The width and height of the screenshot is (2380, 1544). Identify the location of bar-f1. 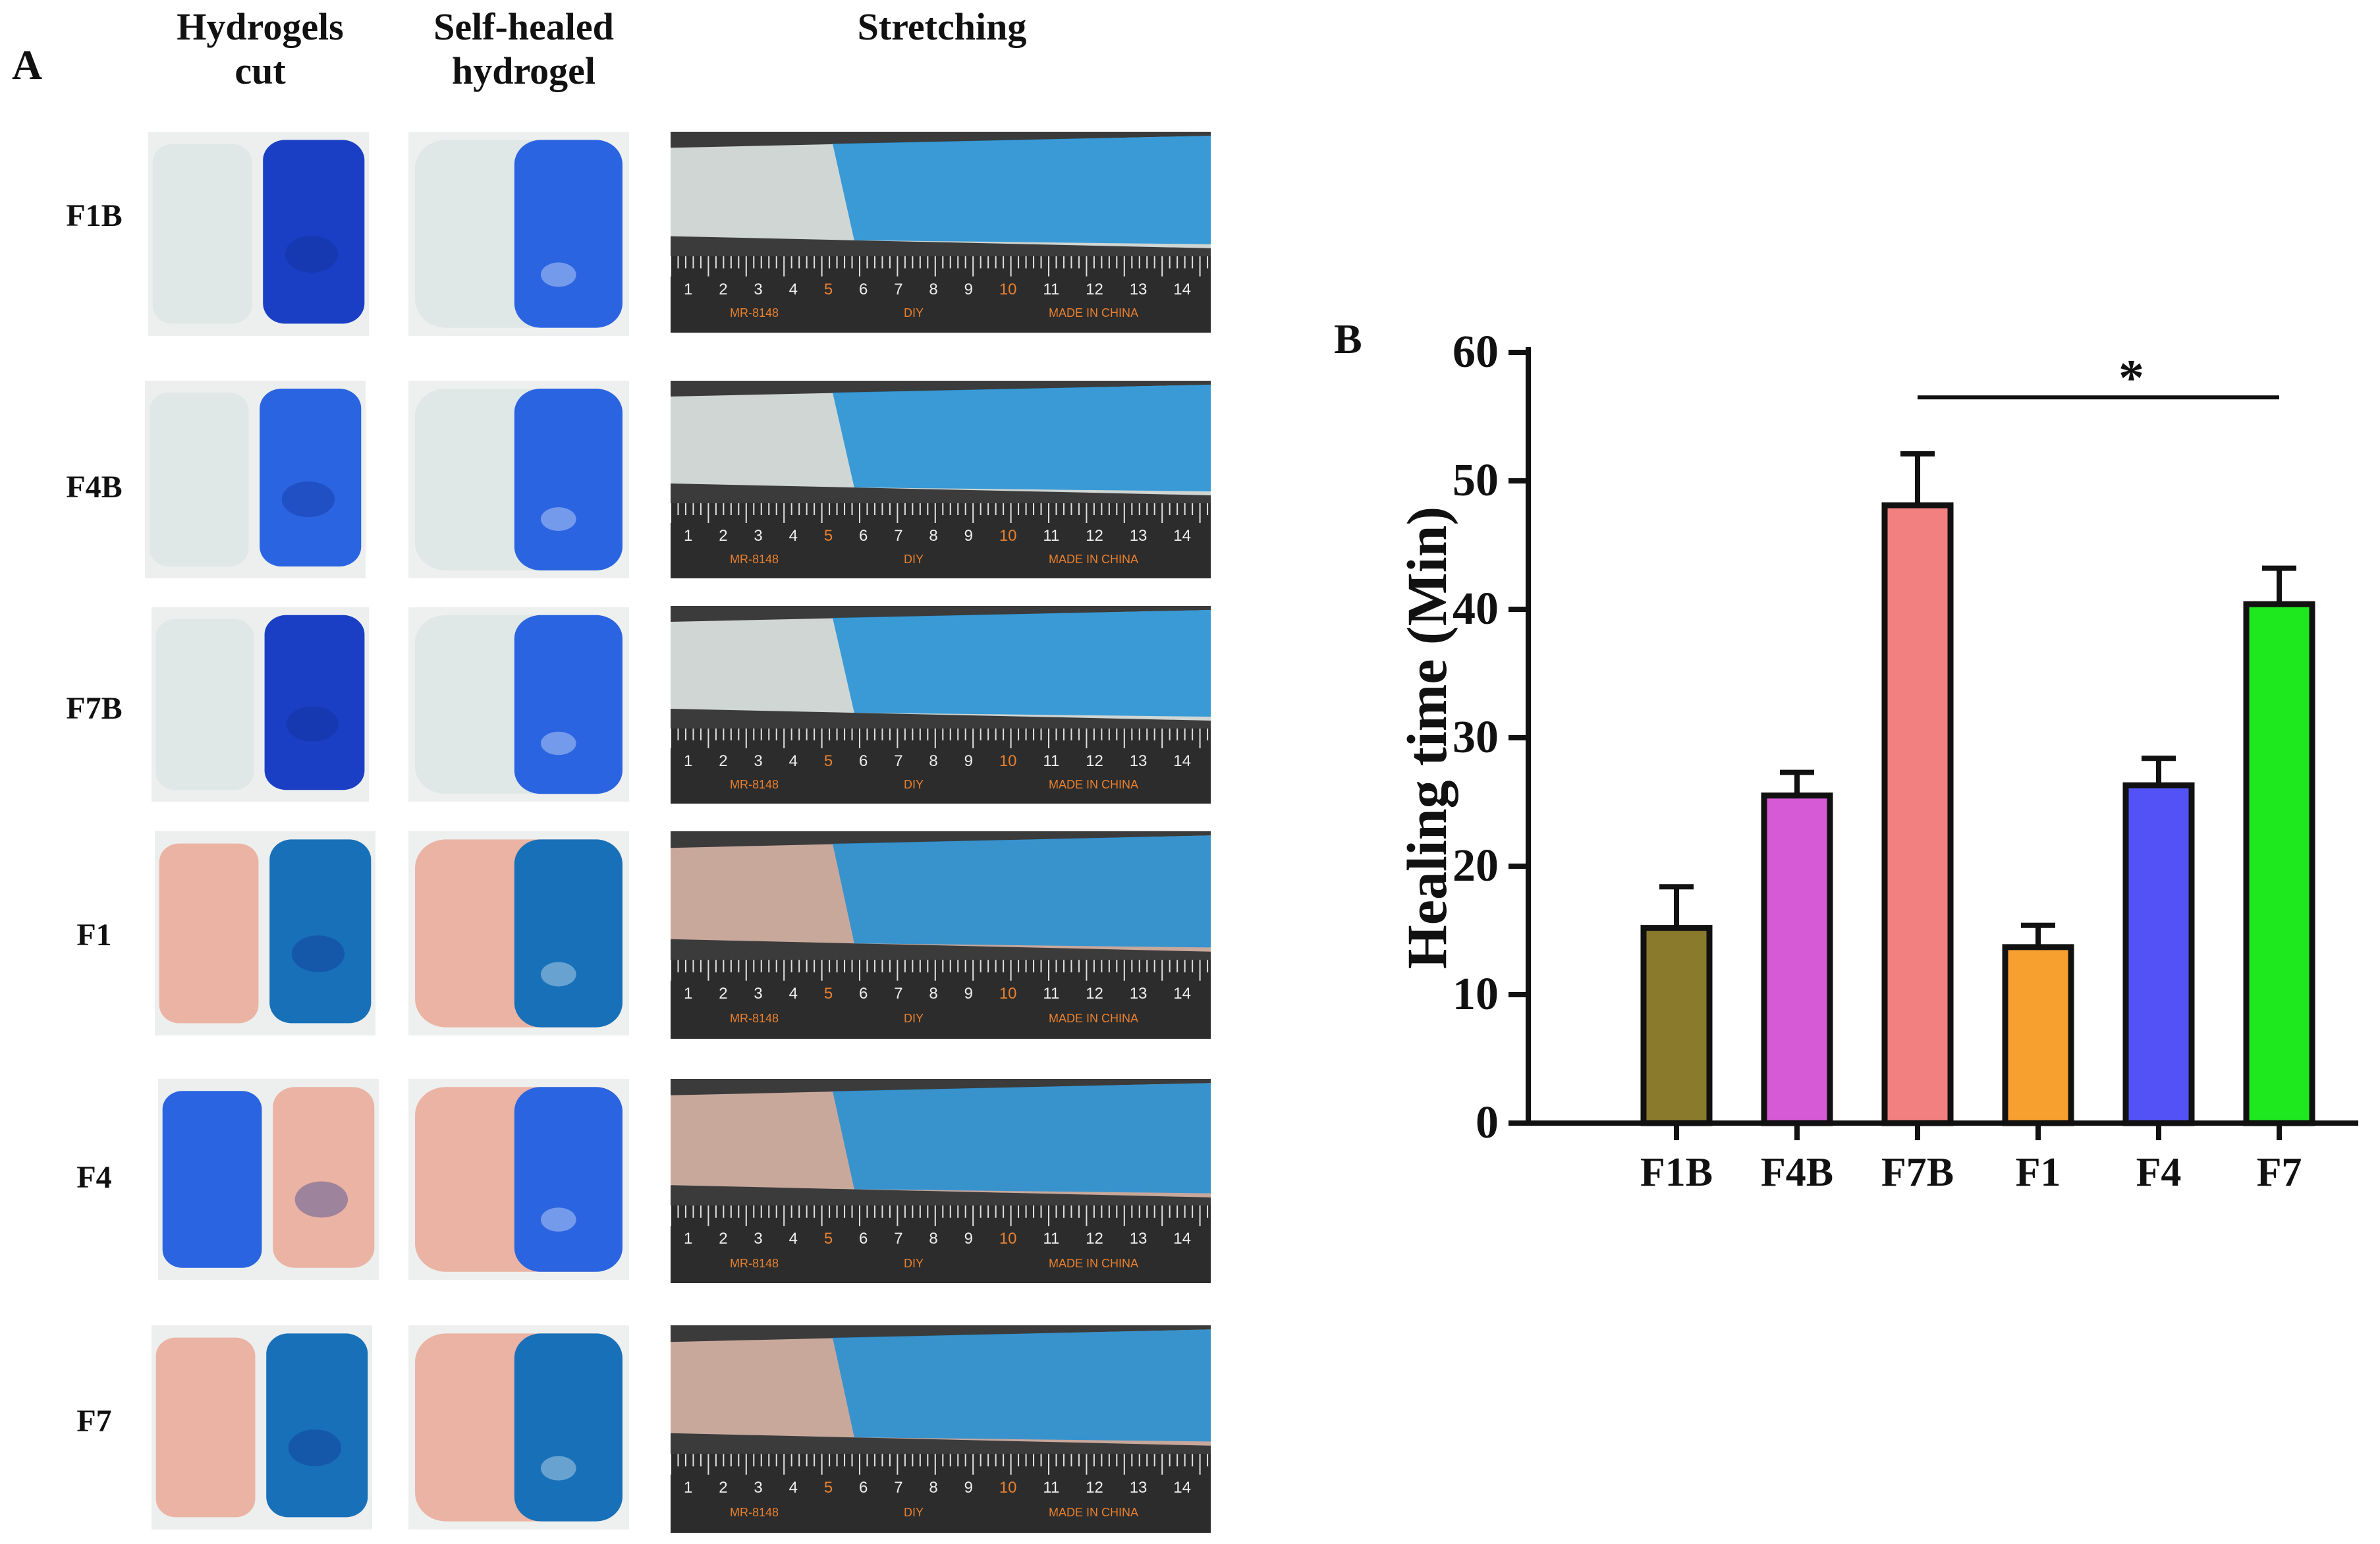
(2038, 1035).